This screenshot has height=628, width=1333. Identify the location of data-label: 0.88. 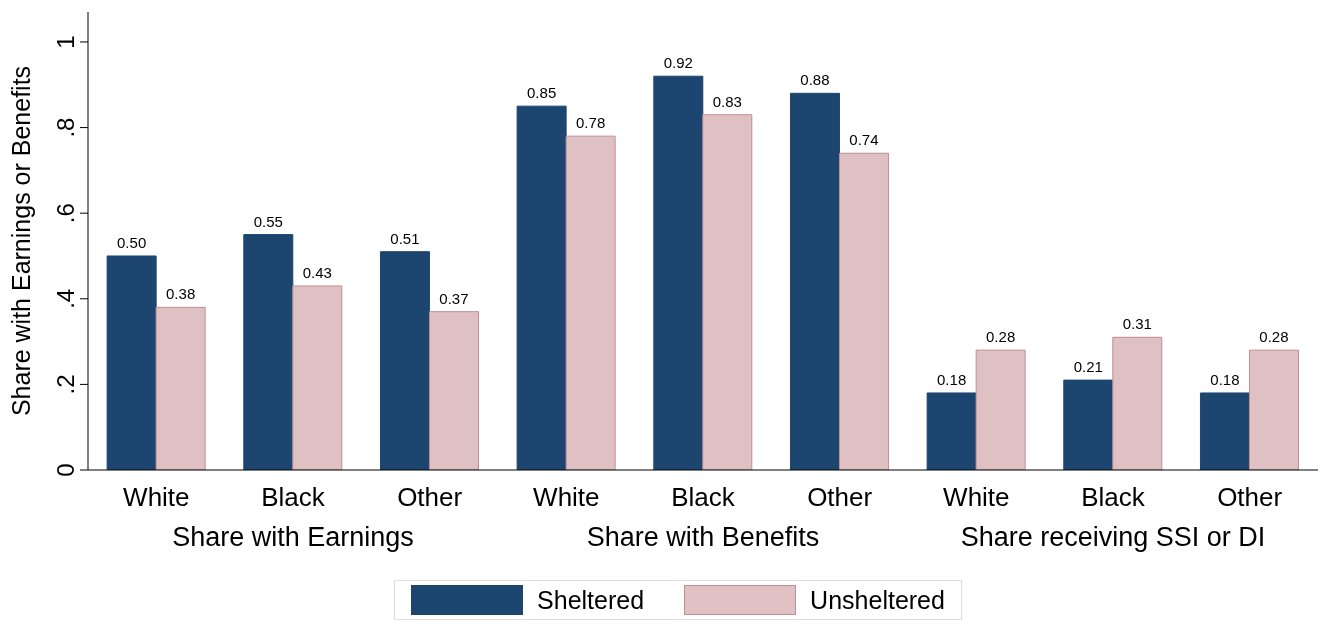
(815, 80).